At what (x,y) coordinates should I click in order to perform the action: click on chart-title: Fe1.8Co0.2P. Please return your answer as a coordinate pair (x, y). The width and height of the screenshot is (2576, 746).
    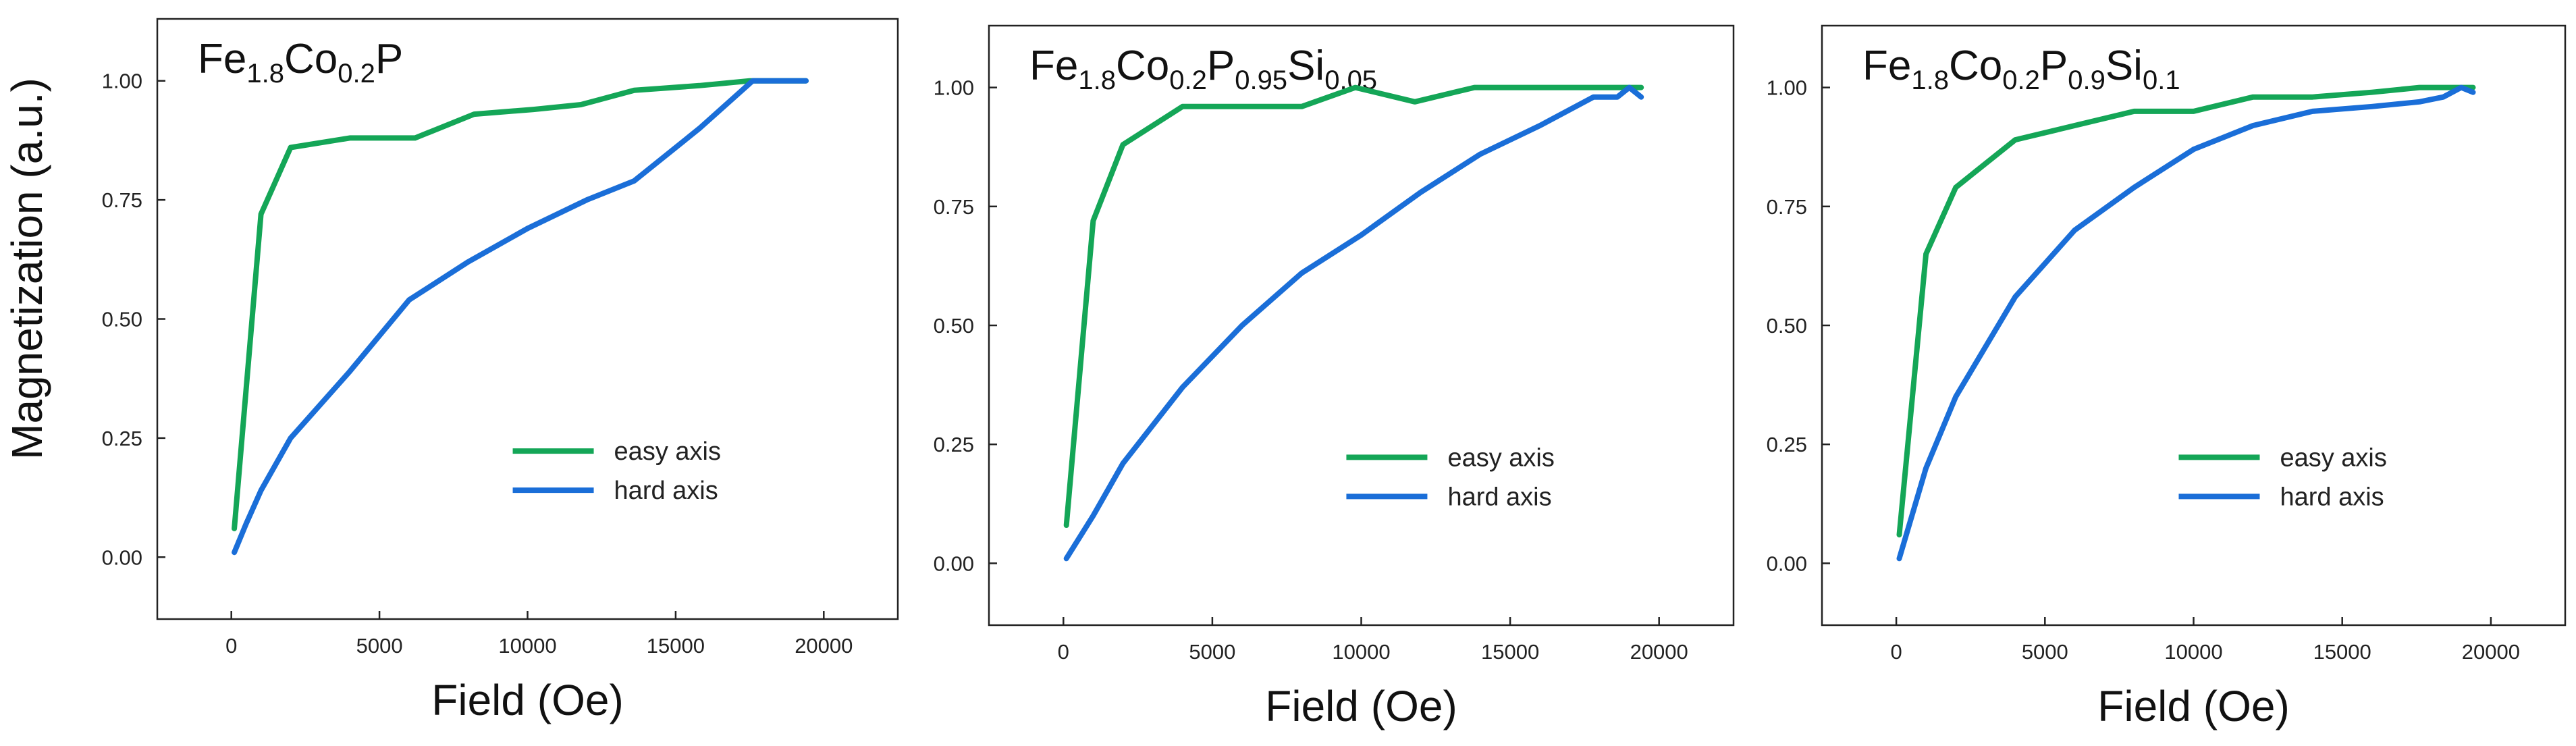
    Looking at the image, I should click on (300, 62).